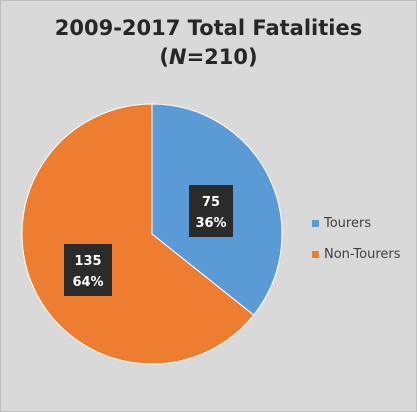  I want to click on title-n-value: =210, so click(217, 57).